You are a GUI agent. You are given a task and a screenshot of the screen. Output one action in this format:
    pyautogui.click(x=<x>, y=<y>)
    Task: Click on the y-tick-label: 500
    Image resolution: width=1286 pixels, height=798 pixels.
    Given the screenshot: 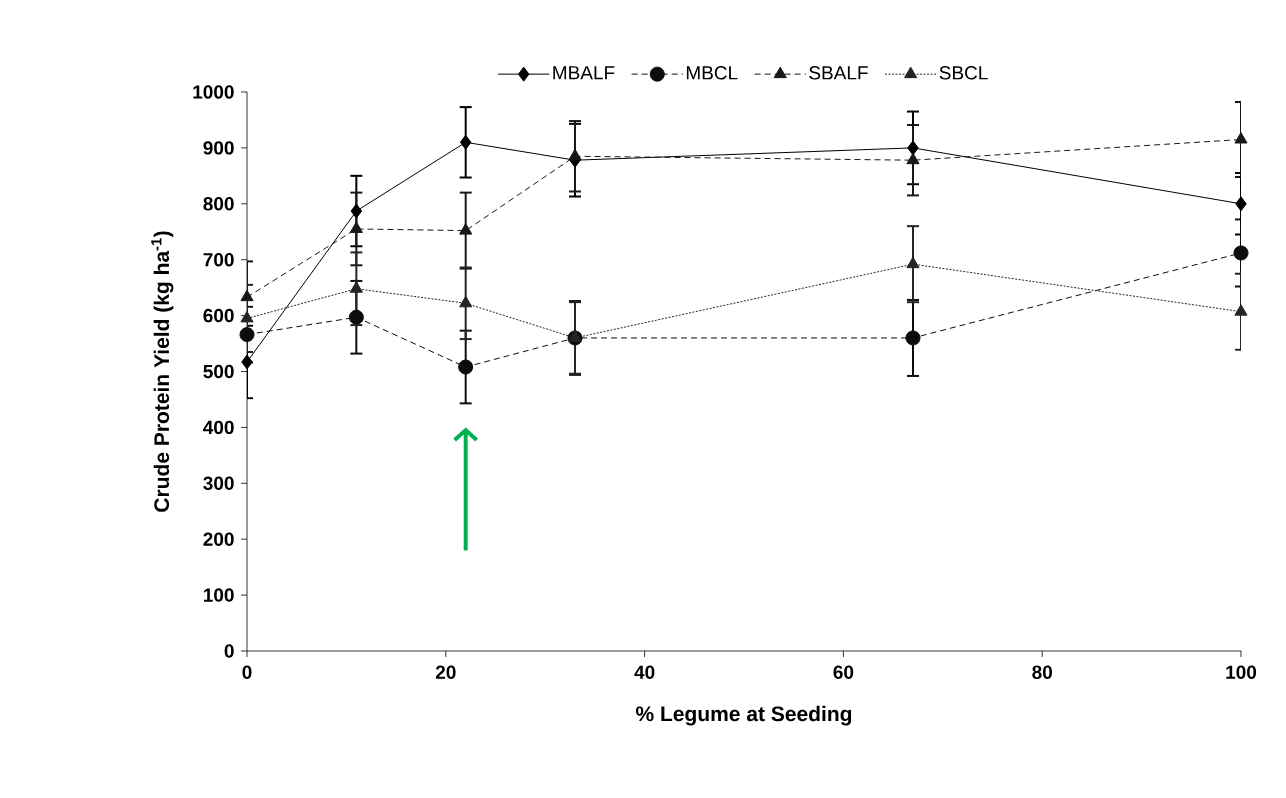 What is the action you would take?
    pyautogui.click(x=218, y=371)
    